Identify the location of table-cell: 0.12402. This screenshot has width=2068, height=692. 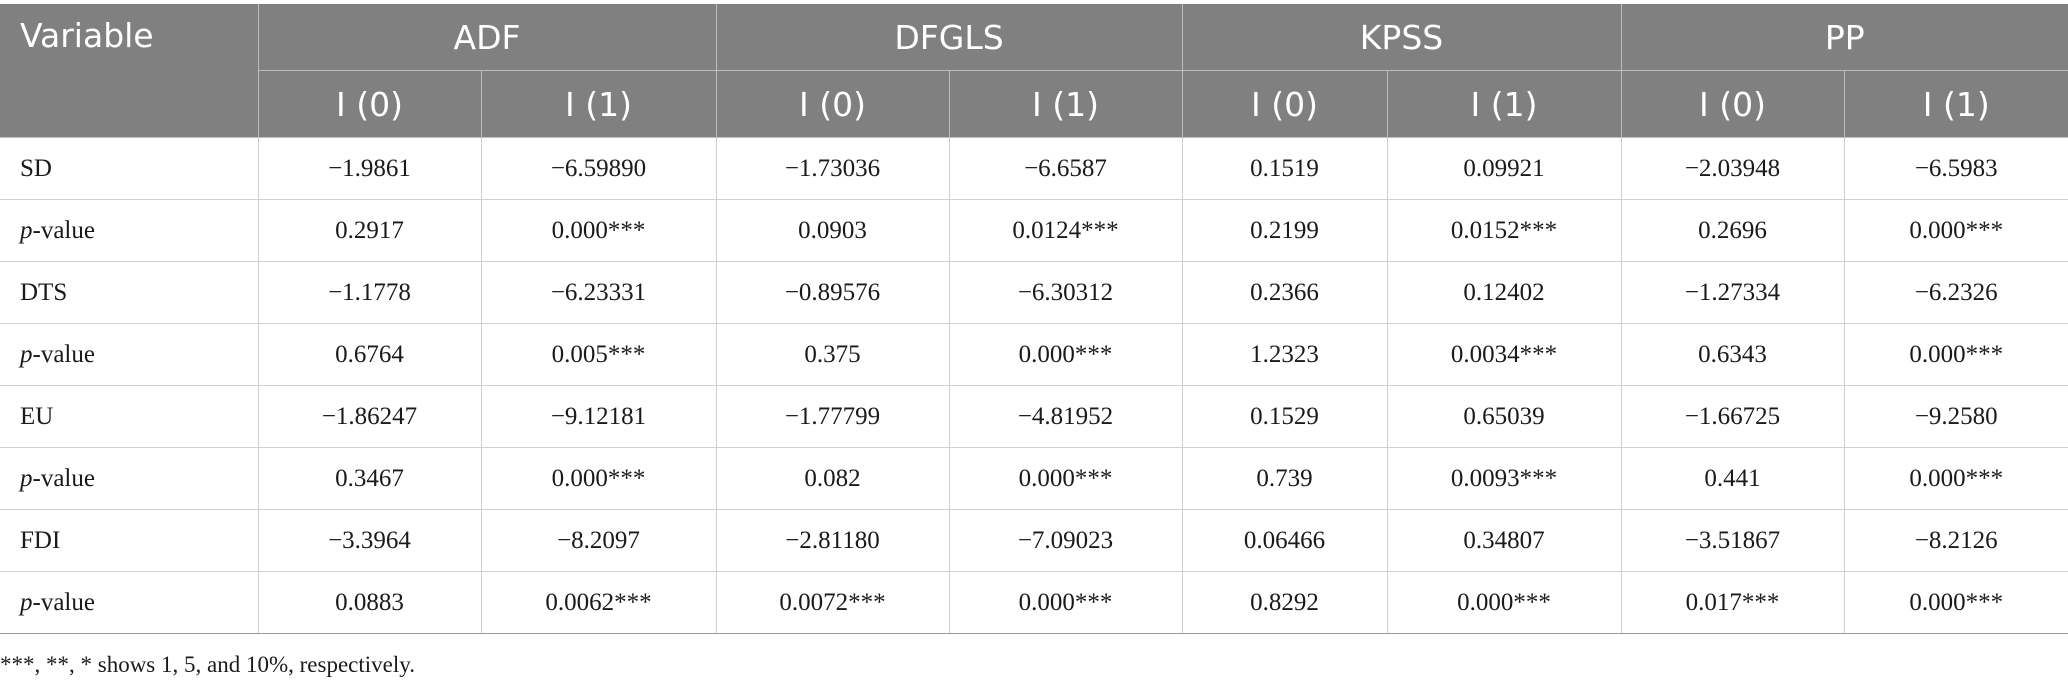
(1504, 292).